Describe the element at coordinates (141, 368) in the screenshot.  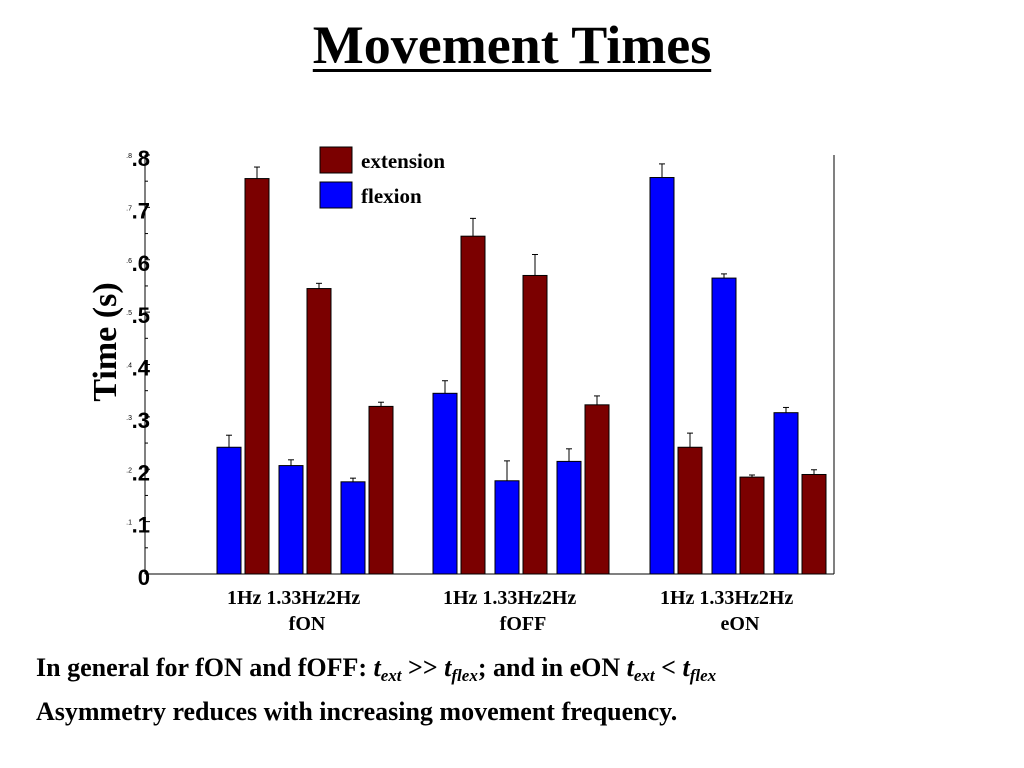
I see `y-tick-label: .4` at that location.